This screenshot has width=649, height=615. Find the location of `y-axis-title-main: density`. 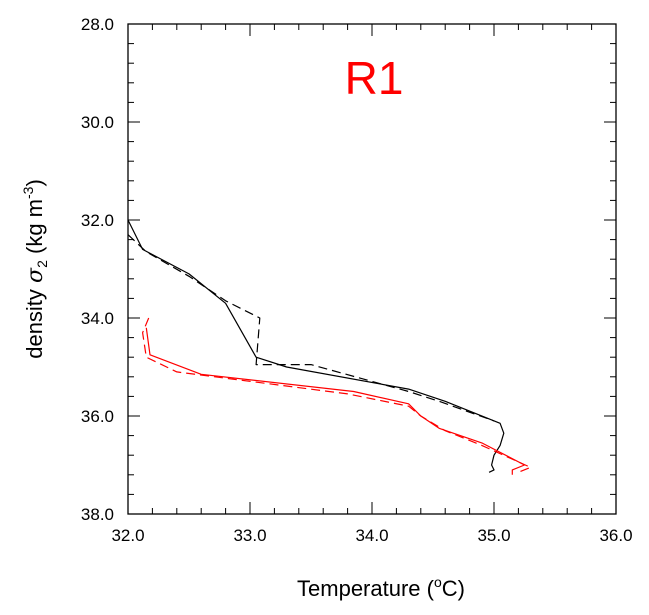

y-axis-title-main: density is located at coordinates (34, 321).